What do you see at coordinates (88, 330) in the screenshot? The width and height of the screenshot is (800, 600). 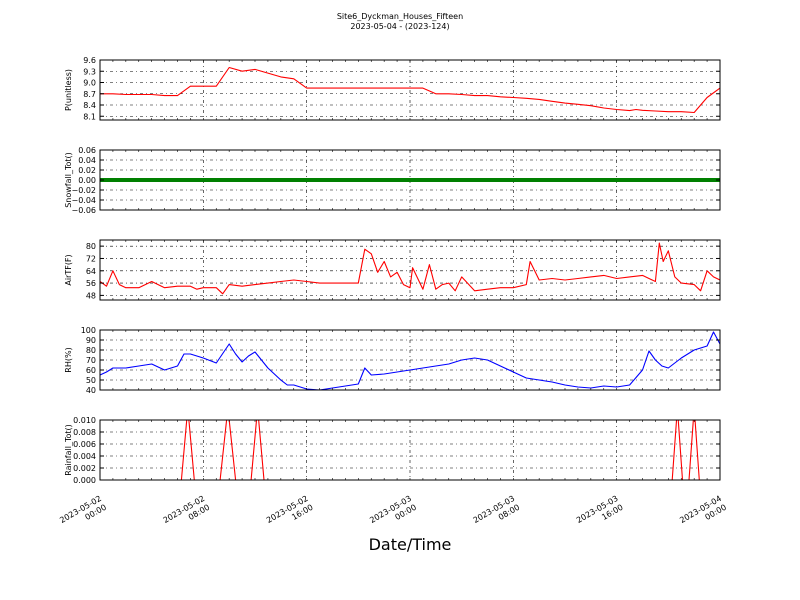 I see `y-tick-label: 100` at bounding box center [88, 330].